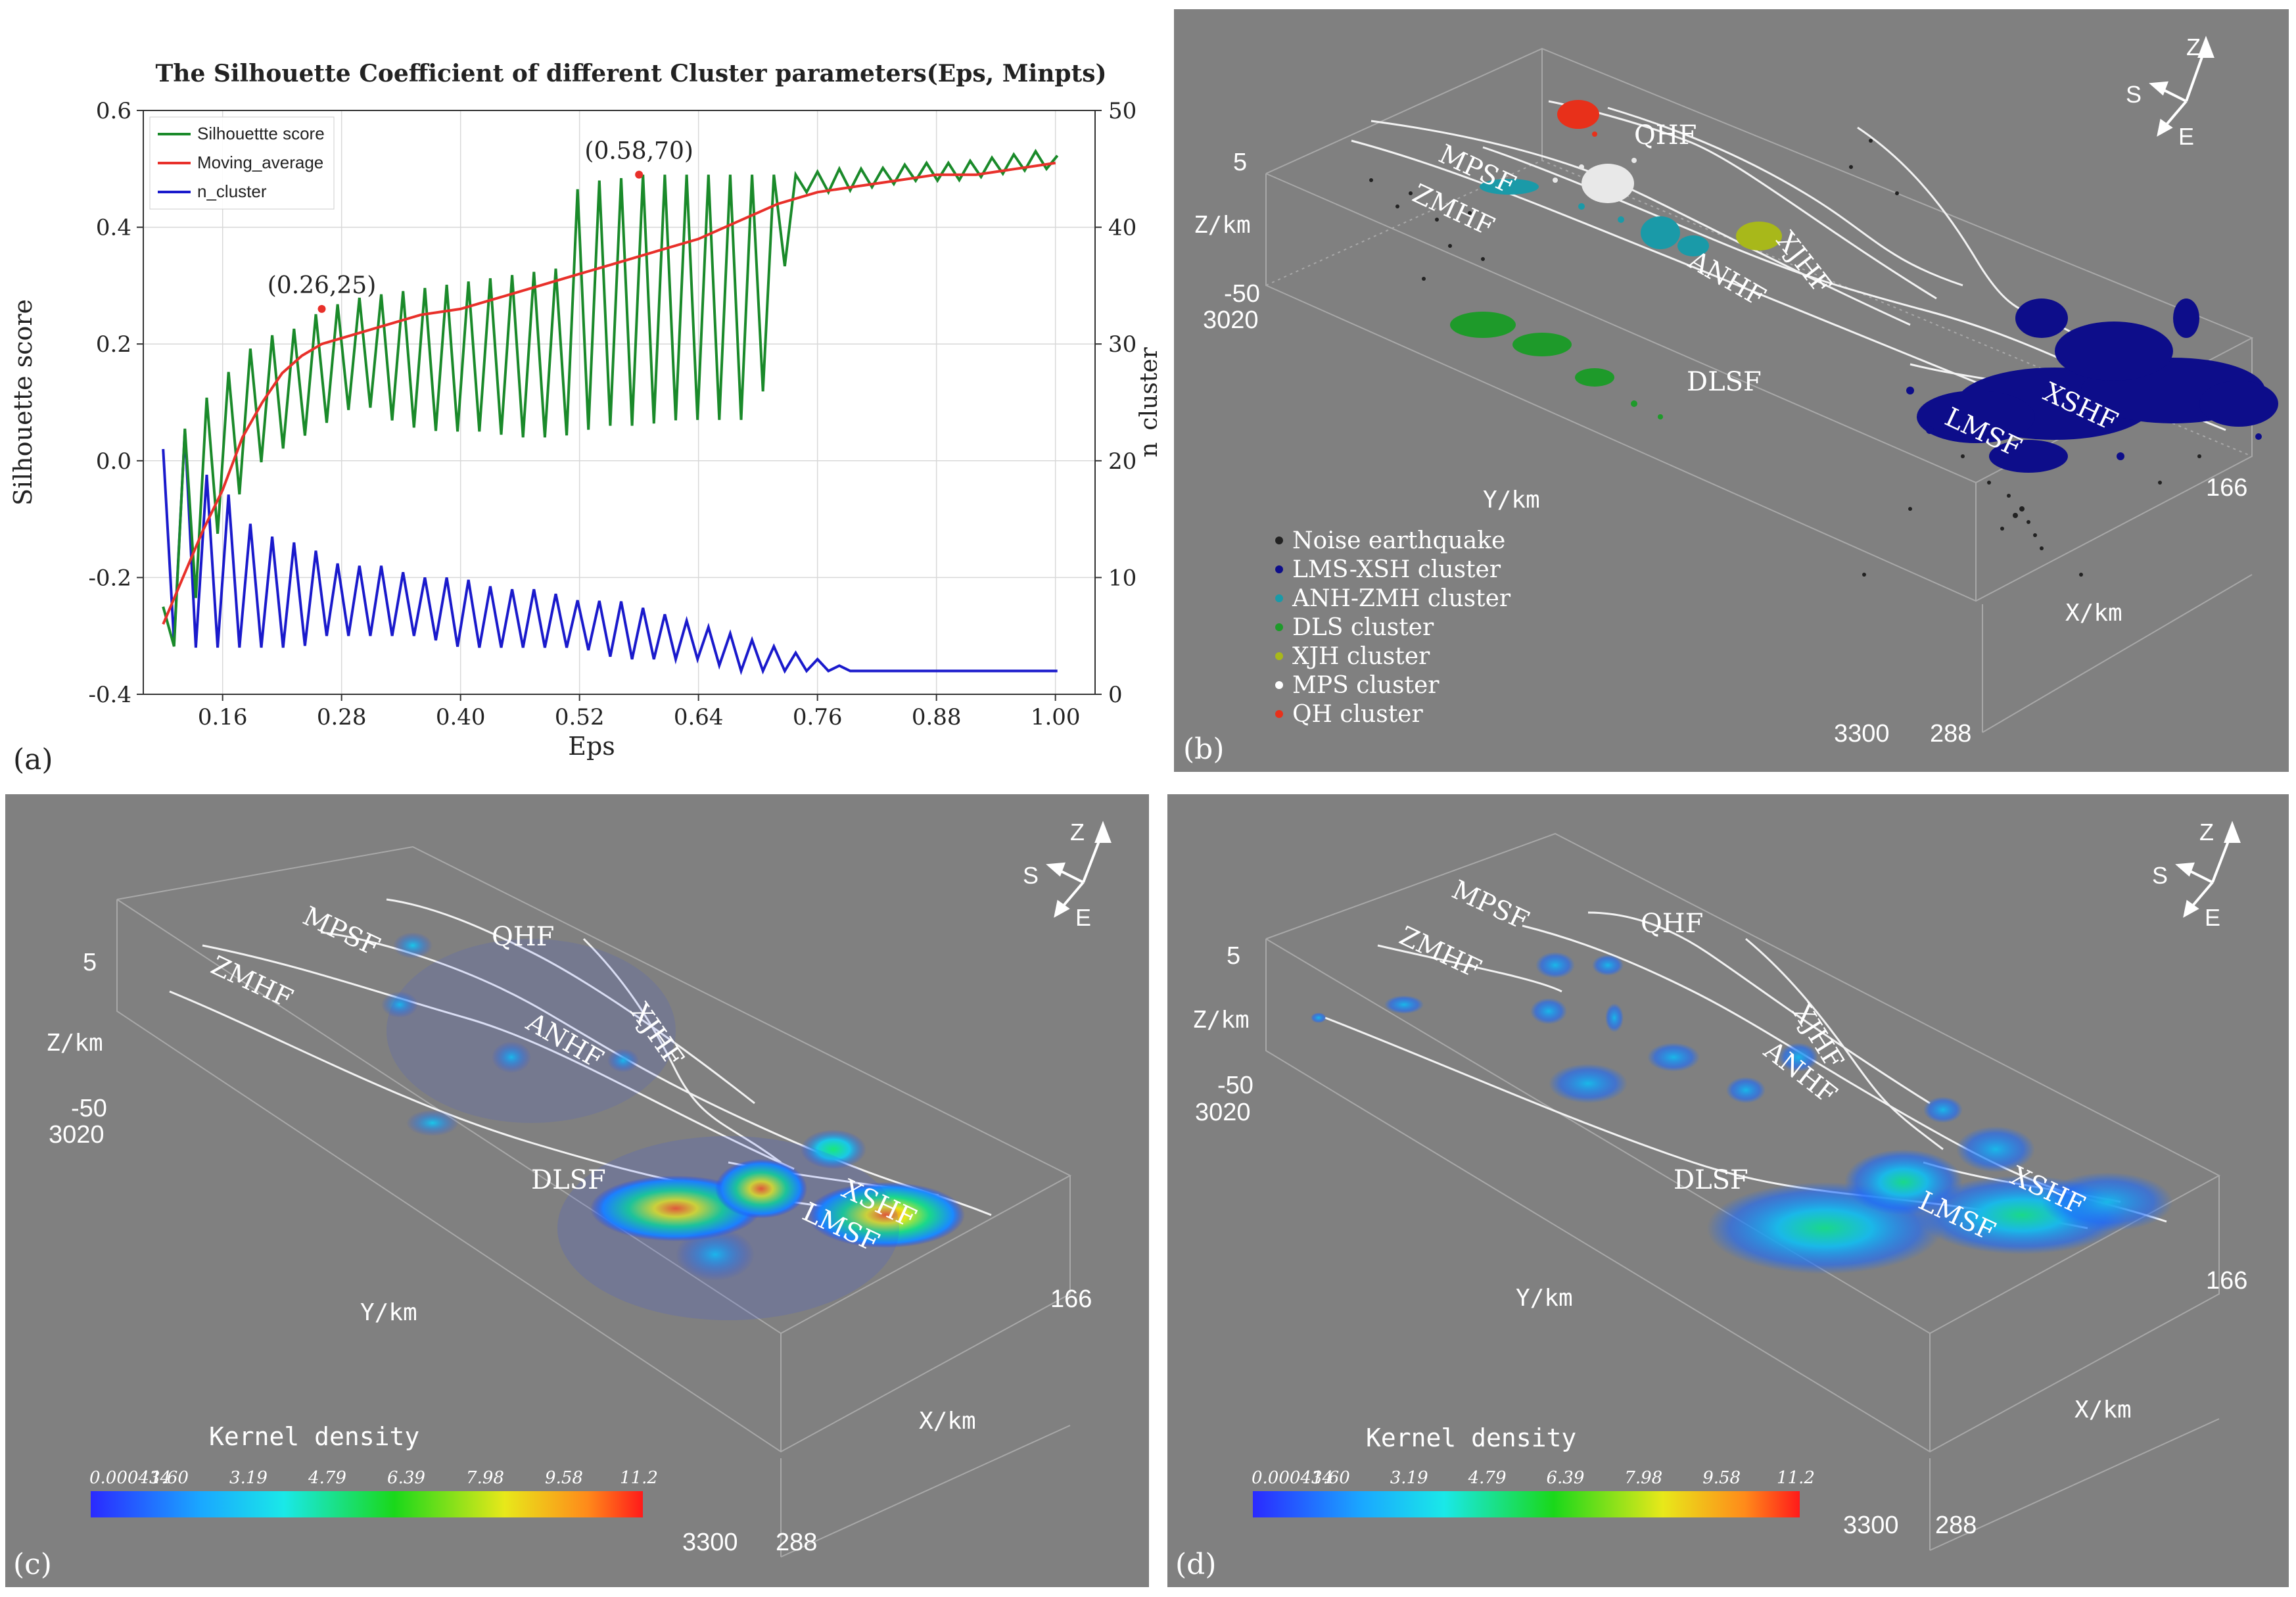  I want to click on x-tick-label: 0.28, so click(342, 717).